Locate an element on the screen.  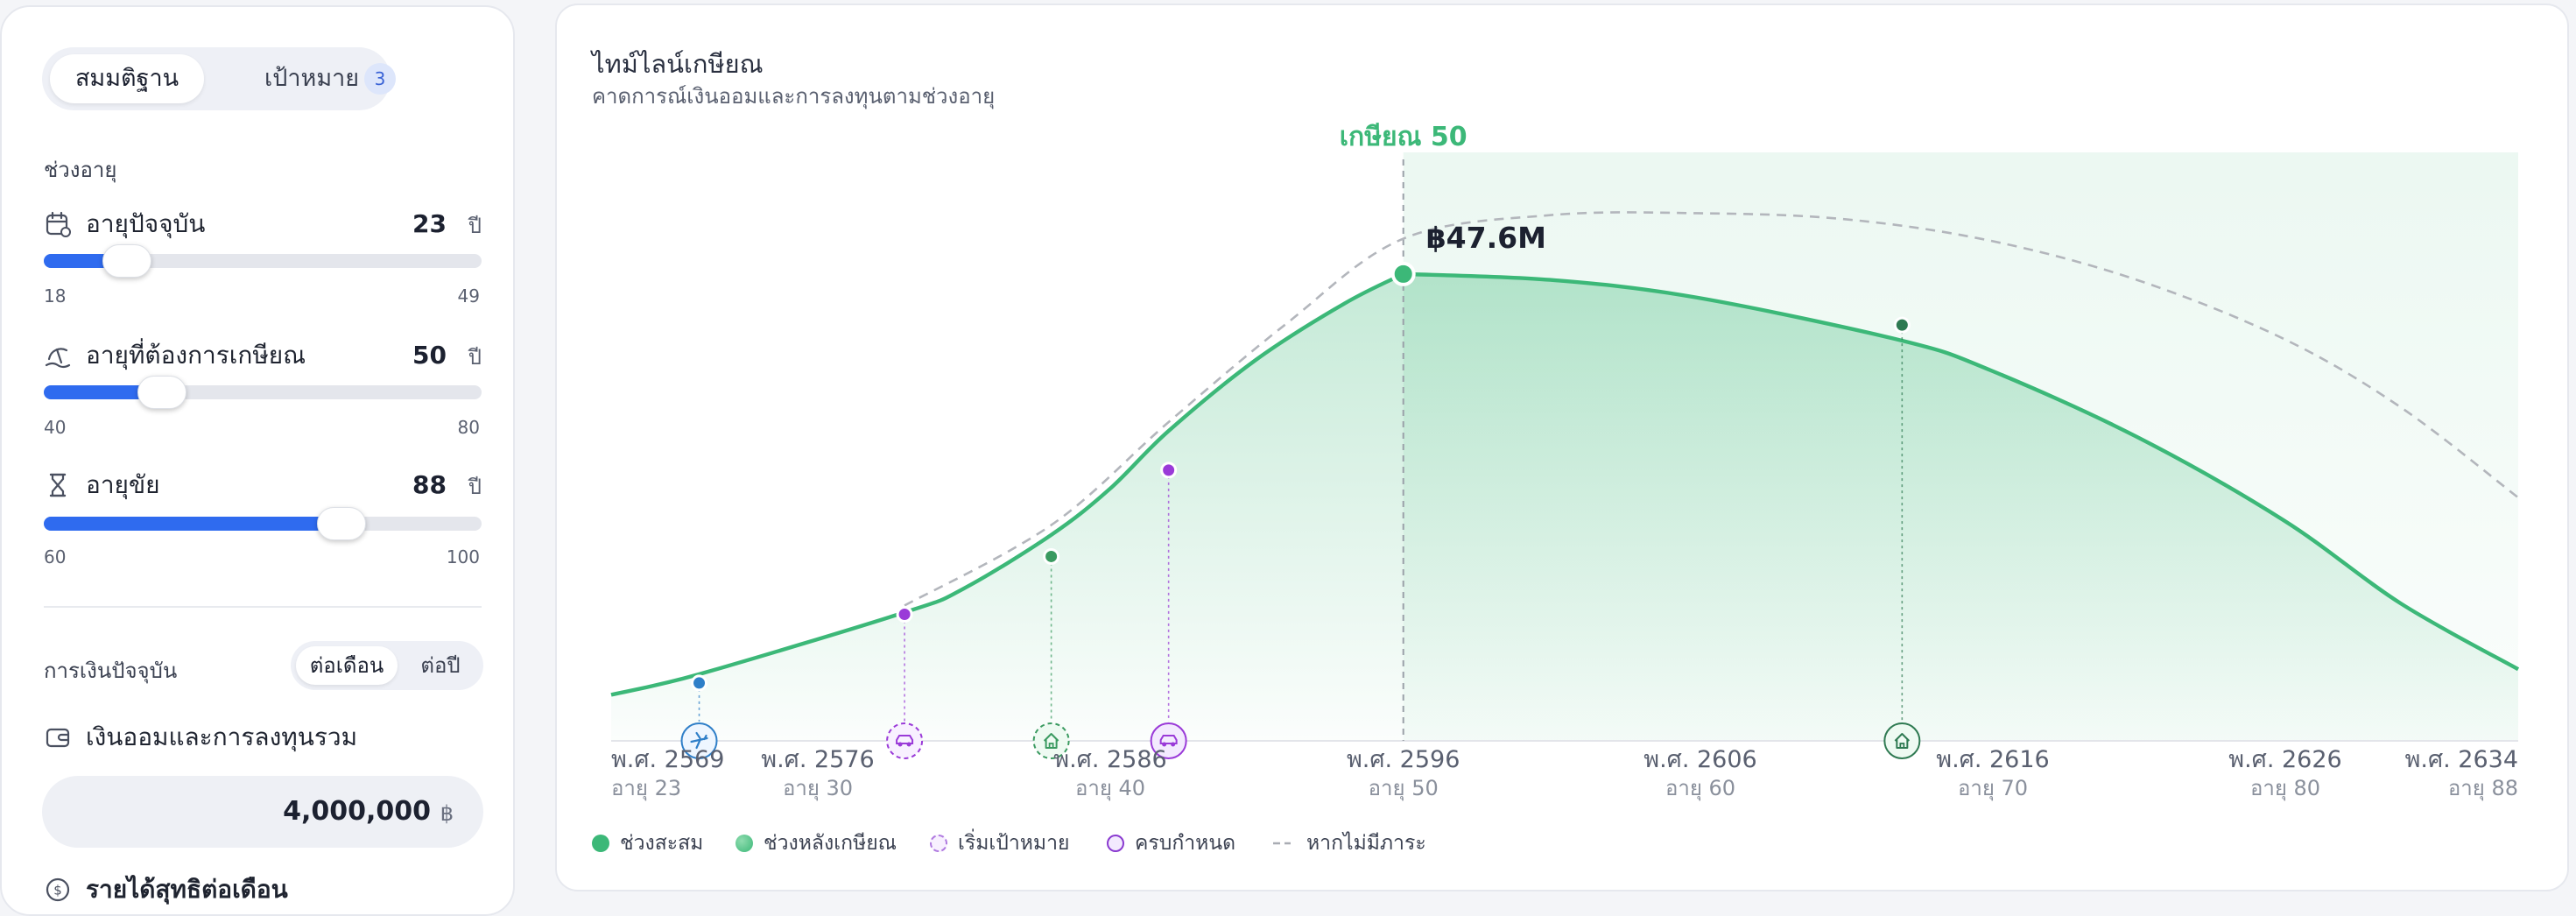
chart-subtitle: คาดการณ์เงินออมและการลงทุนตามช่วงอายุ is located at coordinates (794, 96).